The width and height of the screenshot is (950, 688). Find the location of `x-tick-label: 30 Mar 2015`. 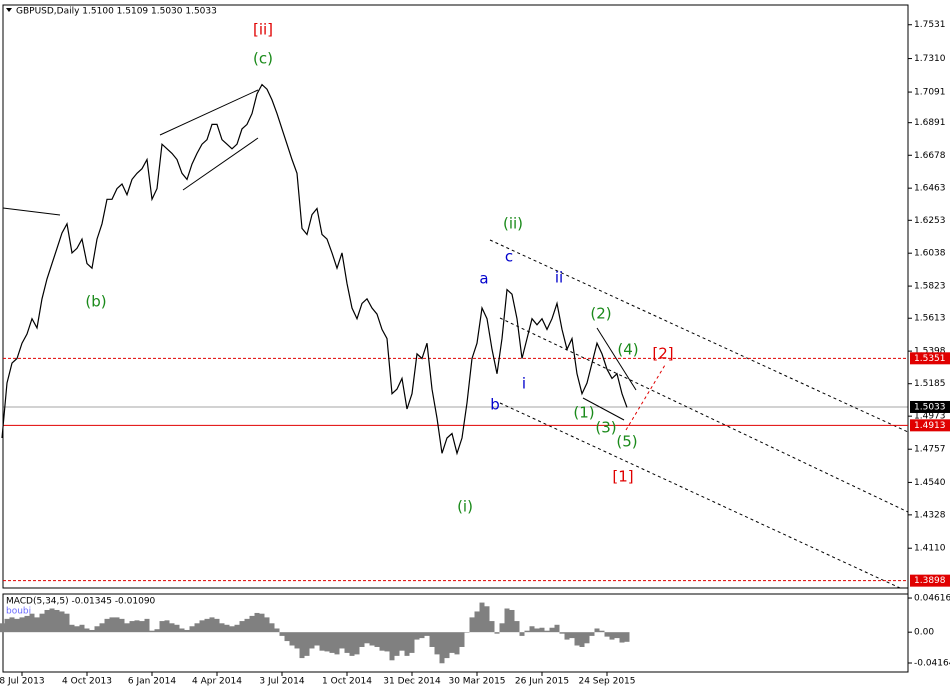

x-tick-label: 30 Mar 2015 is located at coordinates (476, 682).